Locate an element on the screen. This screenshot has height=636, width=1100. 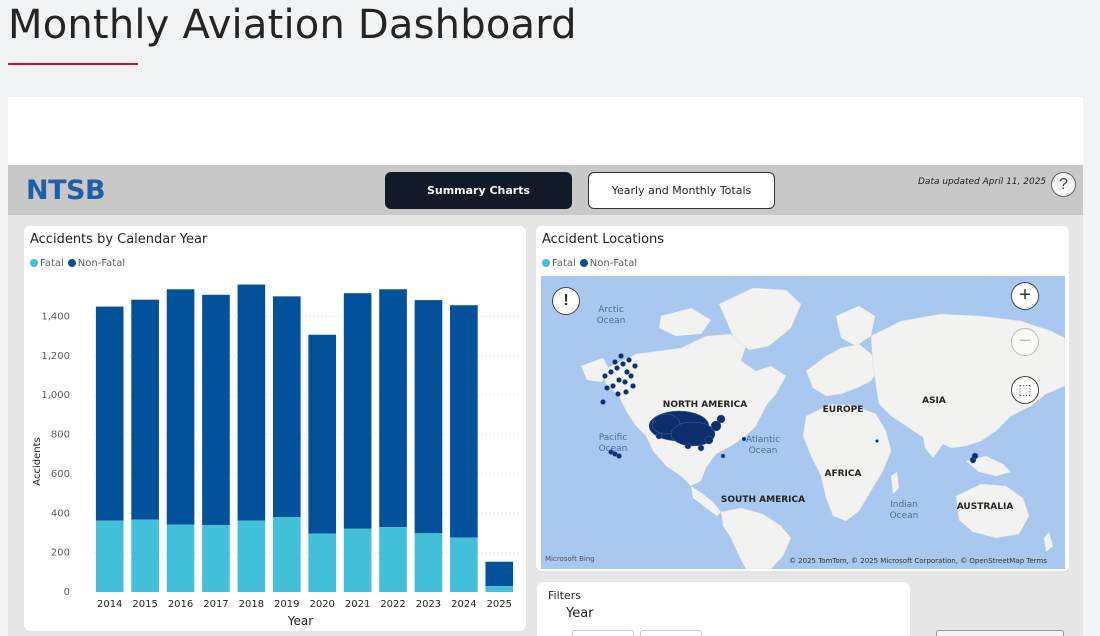
filters-card: Filters Year is located at coordinates (723, 609).